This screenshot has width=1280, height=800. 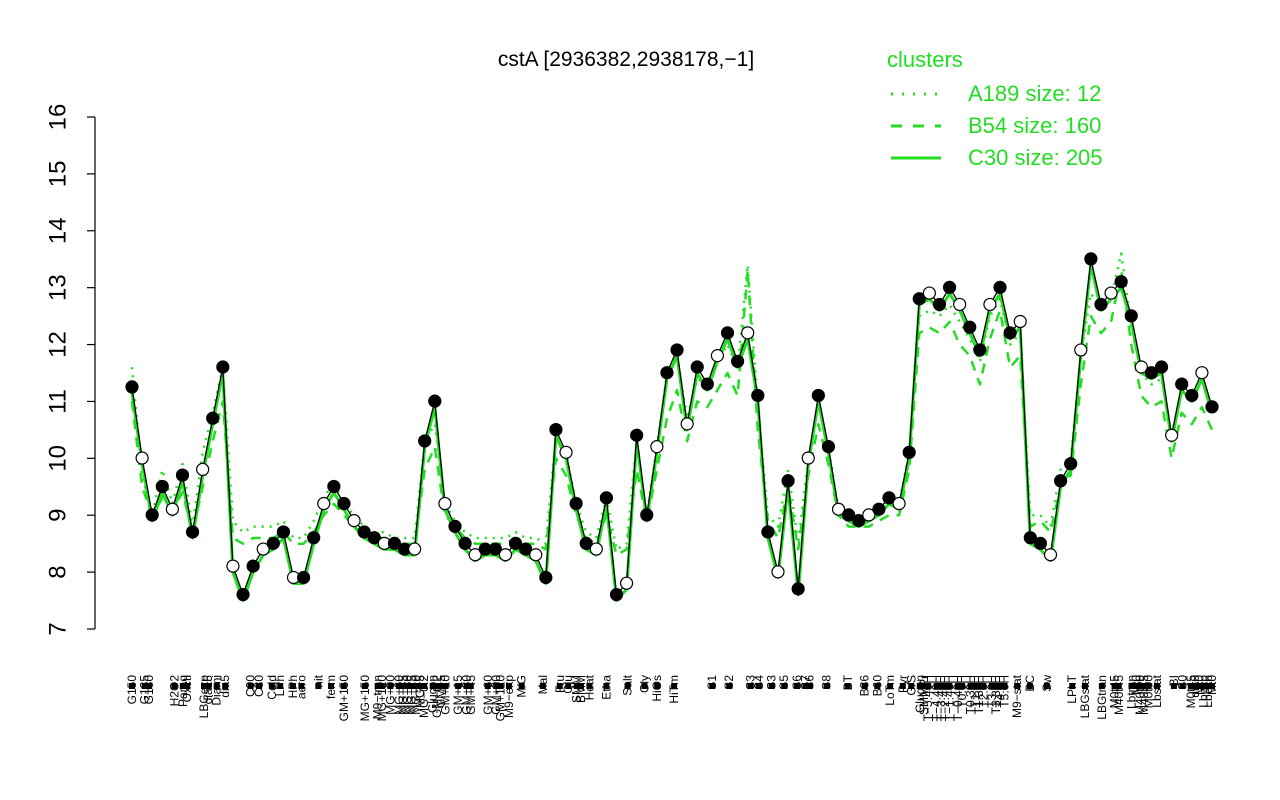 I want to click on x-tick-label: BMM, so click(x=581, y=689).